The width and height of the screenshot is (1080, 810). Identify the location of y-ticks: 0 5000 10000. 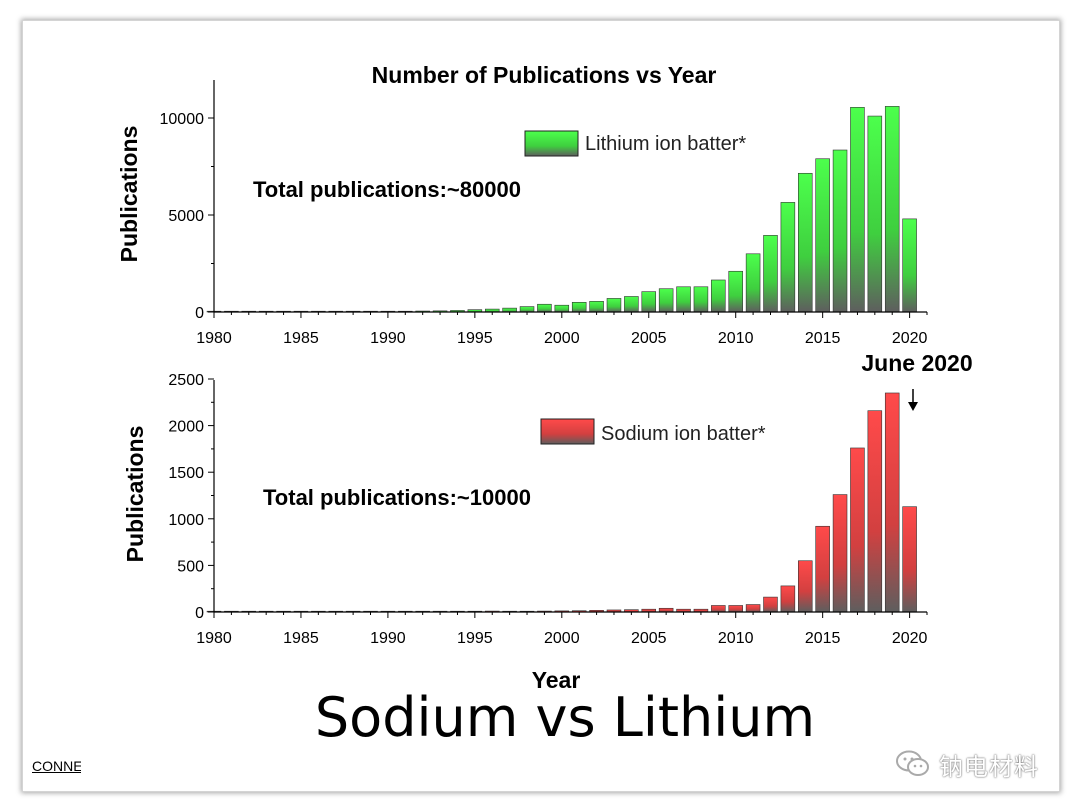
(187, 216).